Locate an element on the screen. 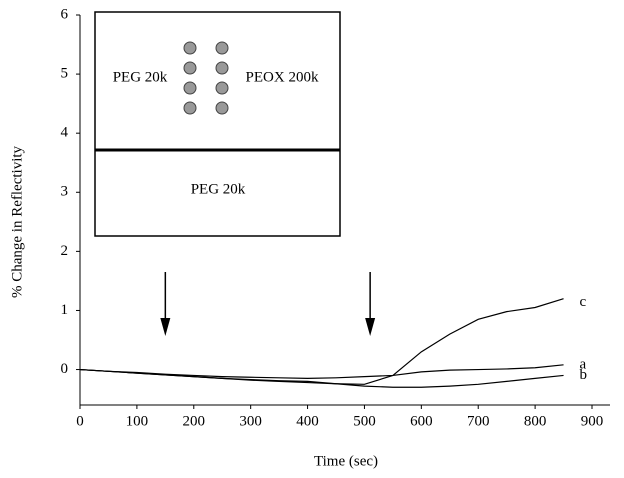 This screenshot has height=478, width=624. y-tick-label: 0 is located at coordinates (65, 369).